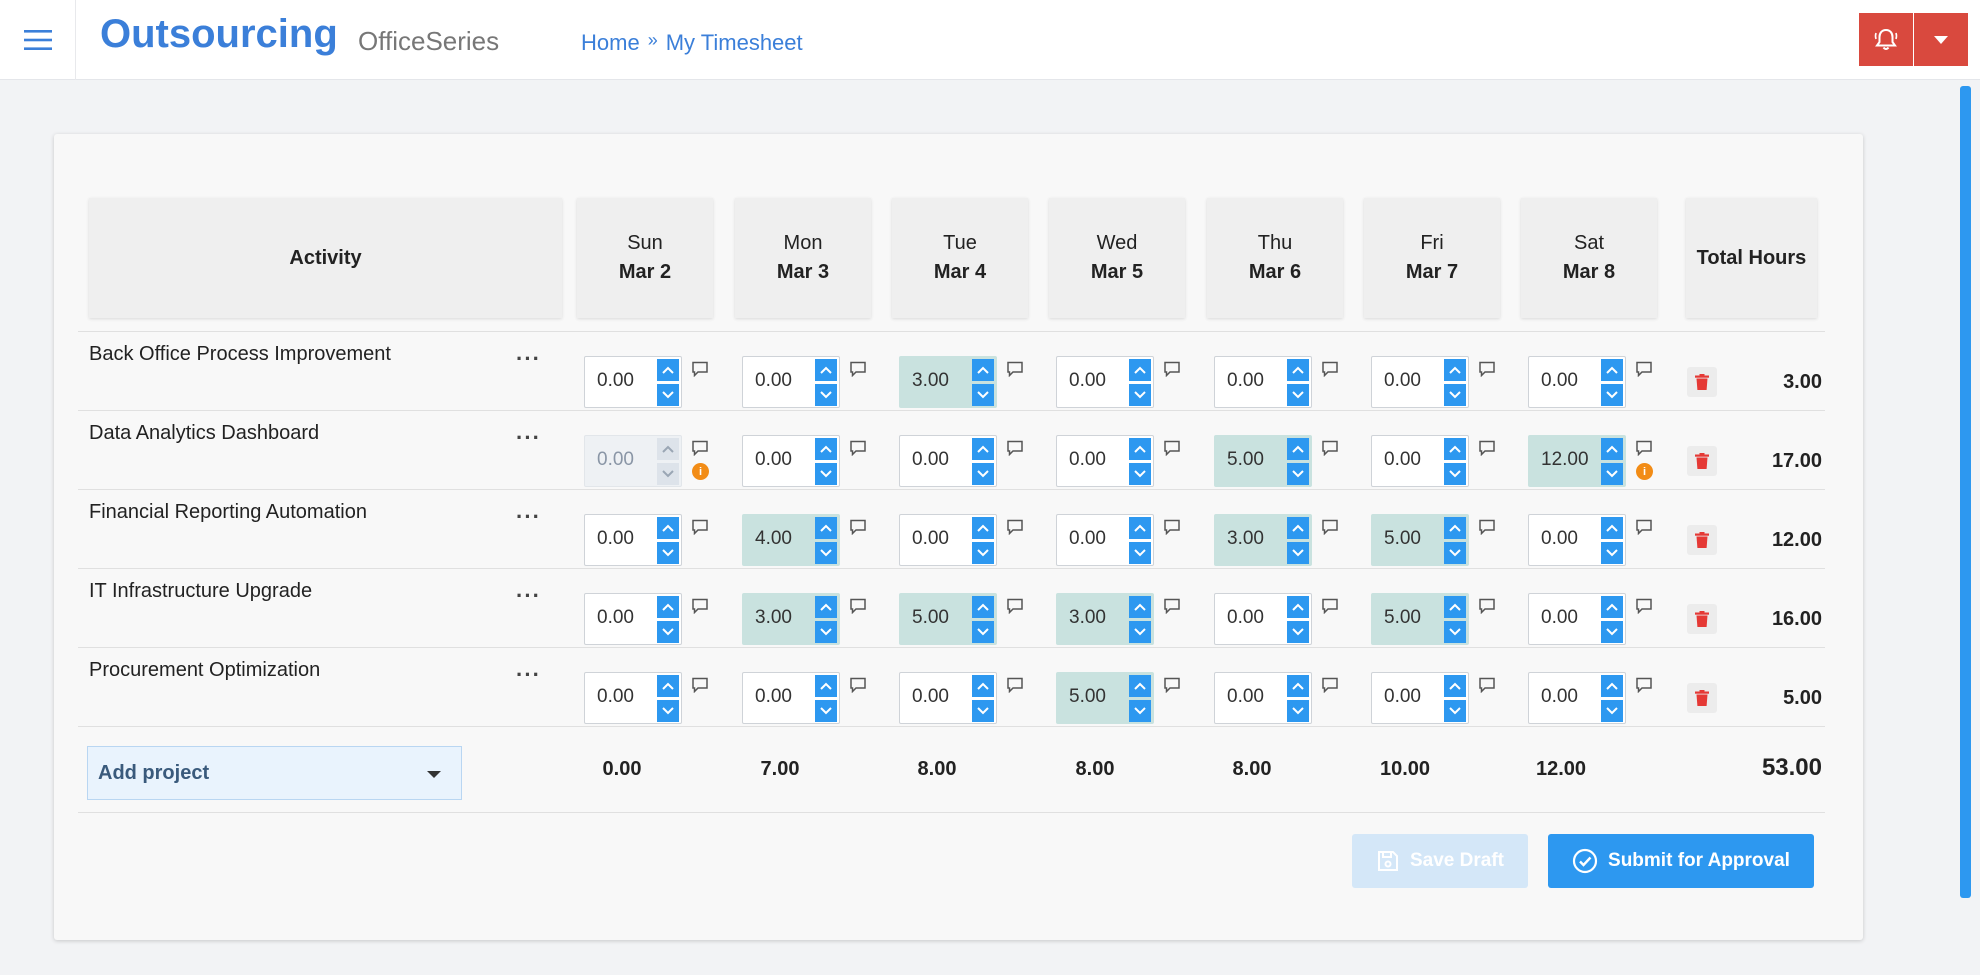  Describe the element at coordinates (1681, 861) in the screenshot. I see `submit-for-approval-button: Submit for Approval` at that location.